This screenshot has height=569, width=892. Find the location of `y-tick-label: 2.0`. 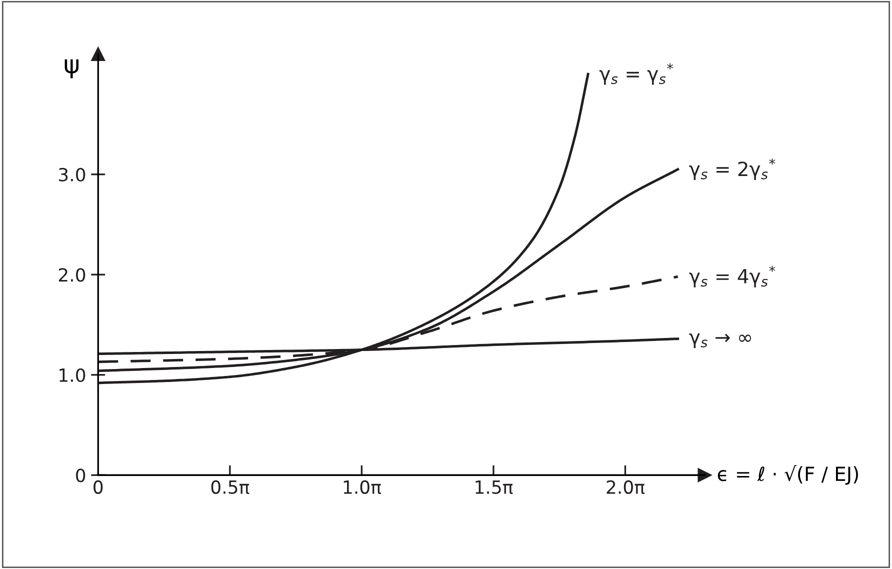

y-tick-label: 2.0 is located at coordinates (72, 275).